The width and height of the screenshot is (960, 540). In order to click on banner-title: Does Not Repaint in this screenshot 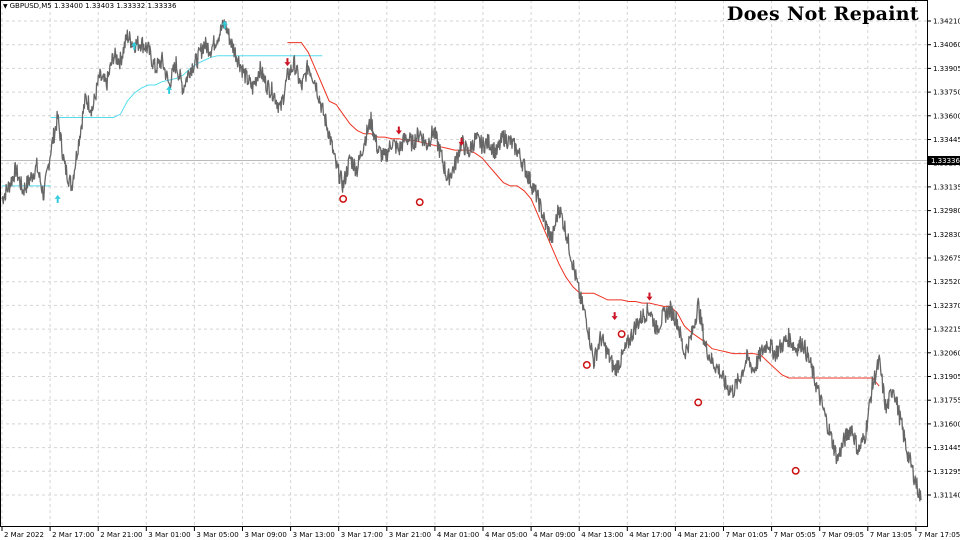, I will do `click(822, 14)`.